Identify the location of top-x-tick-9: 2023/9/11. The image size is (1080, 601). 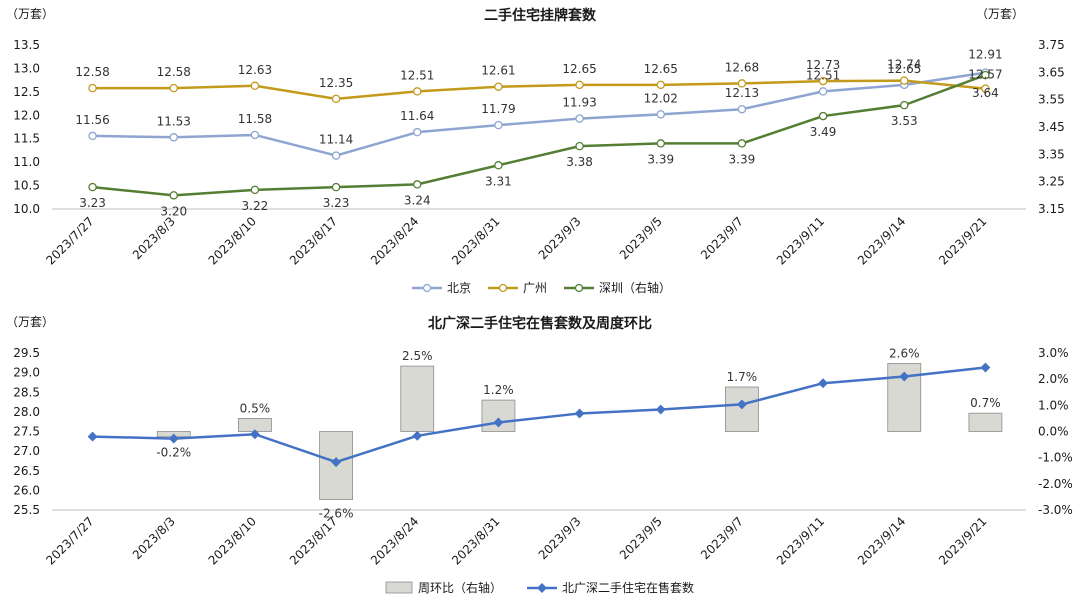
(800, 240).